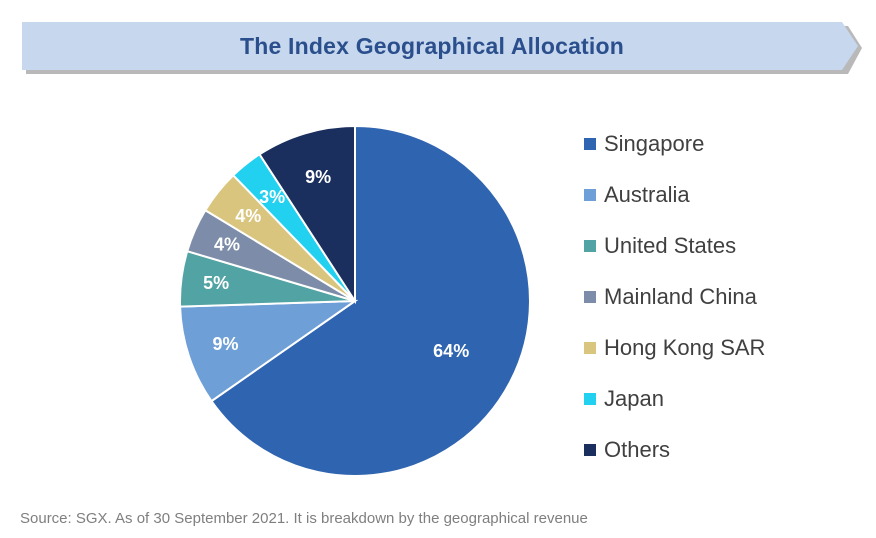 The image size is (876, 538). I want to click on legend-label: United States, so click(670, 245).